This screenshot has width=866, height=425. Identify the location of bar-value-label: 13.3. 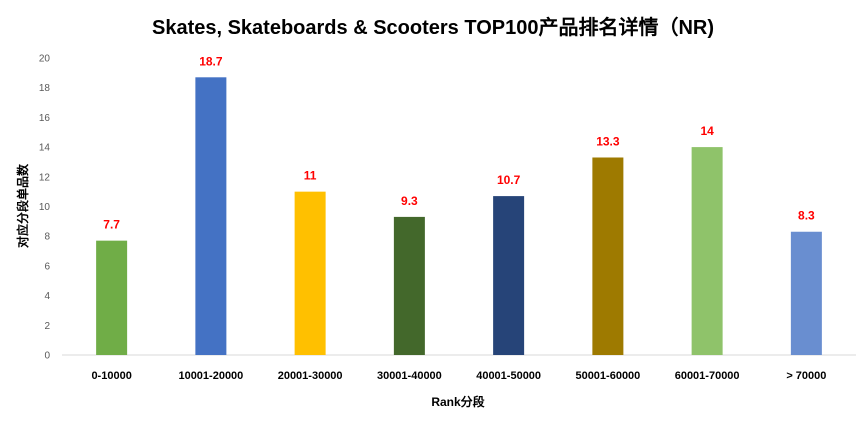
(608, 141).